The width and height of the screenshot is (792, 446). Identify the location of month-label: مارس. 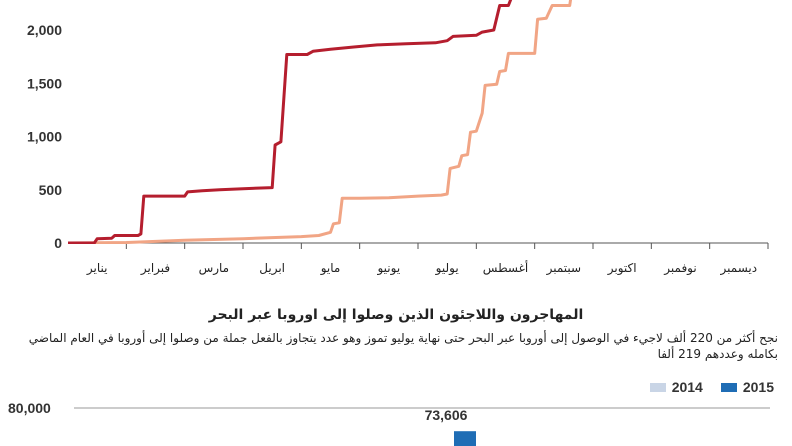
(214, 268).